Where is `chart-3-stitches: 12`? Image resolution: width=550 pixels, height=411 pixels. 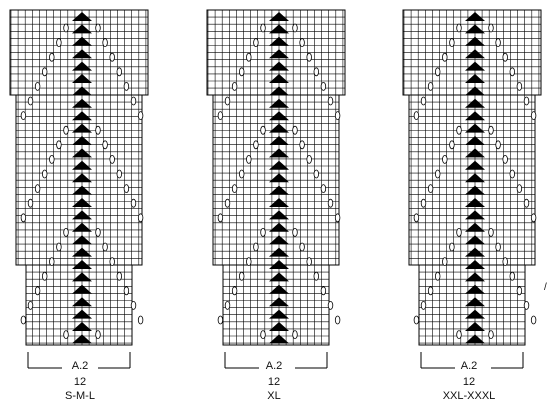 chart-3-stitches: 12 is located at coordinates (469, 382).